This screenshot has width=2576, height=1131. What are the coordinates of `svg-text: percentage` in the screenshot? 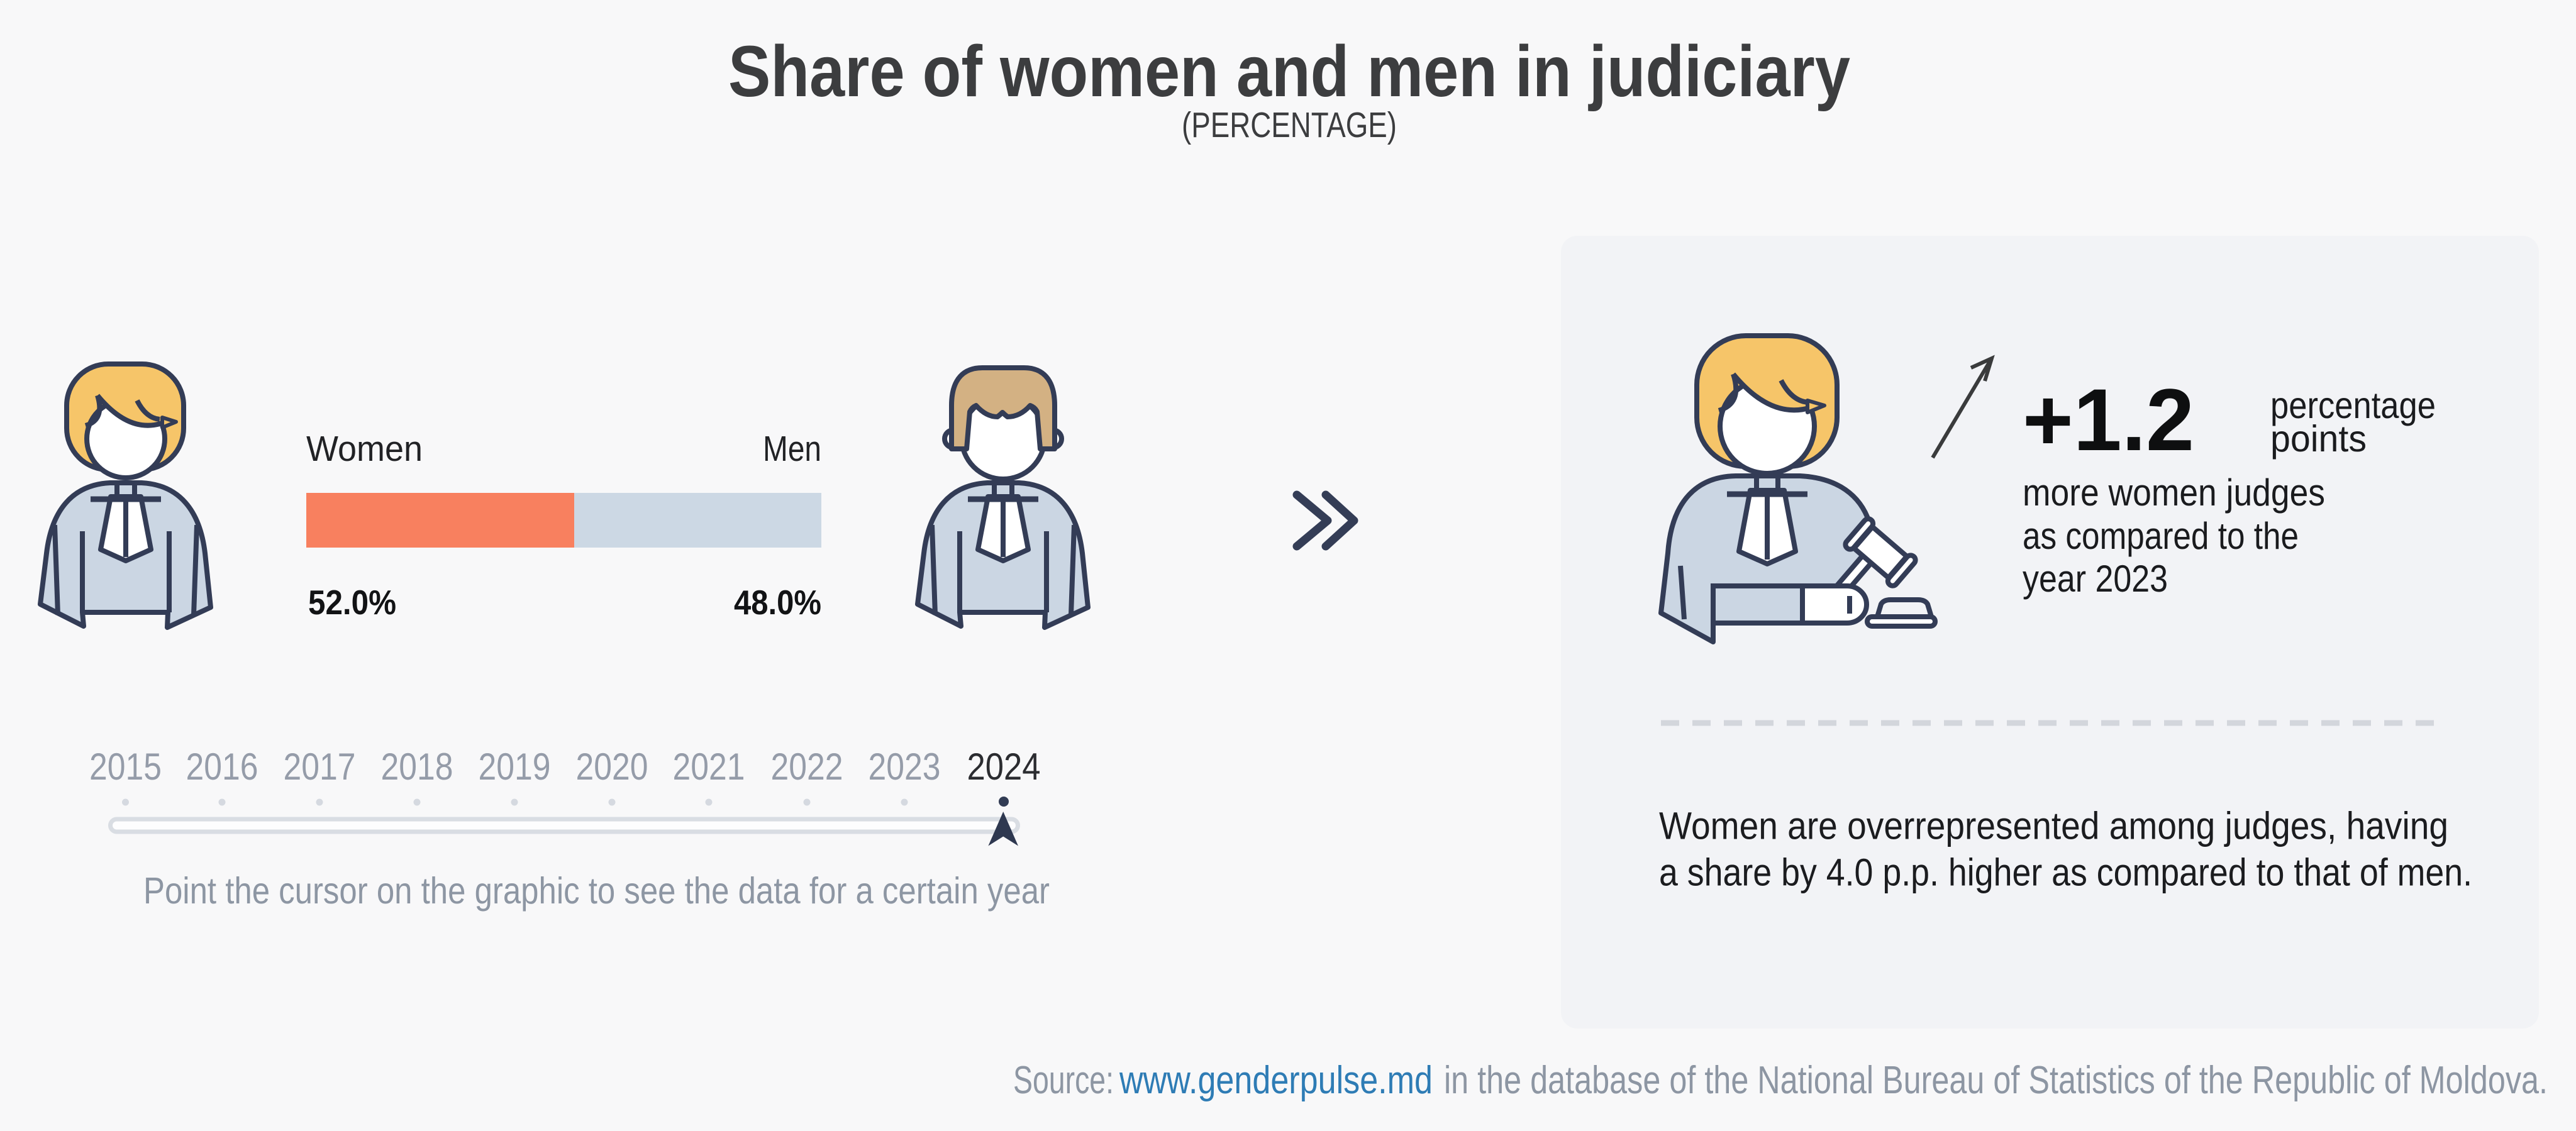 It's located at (2353, 405).